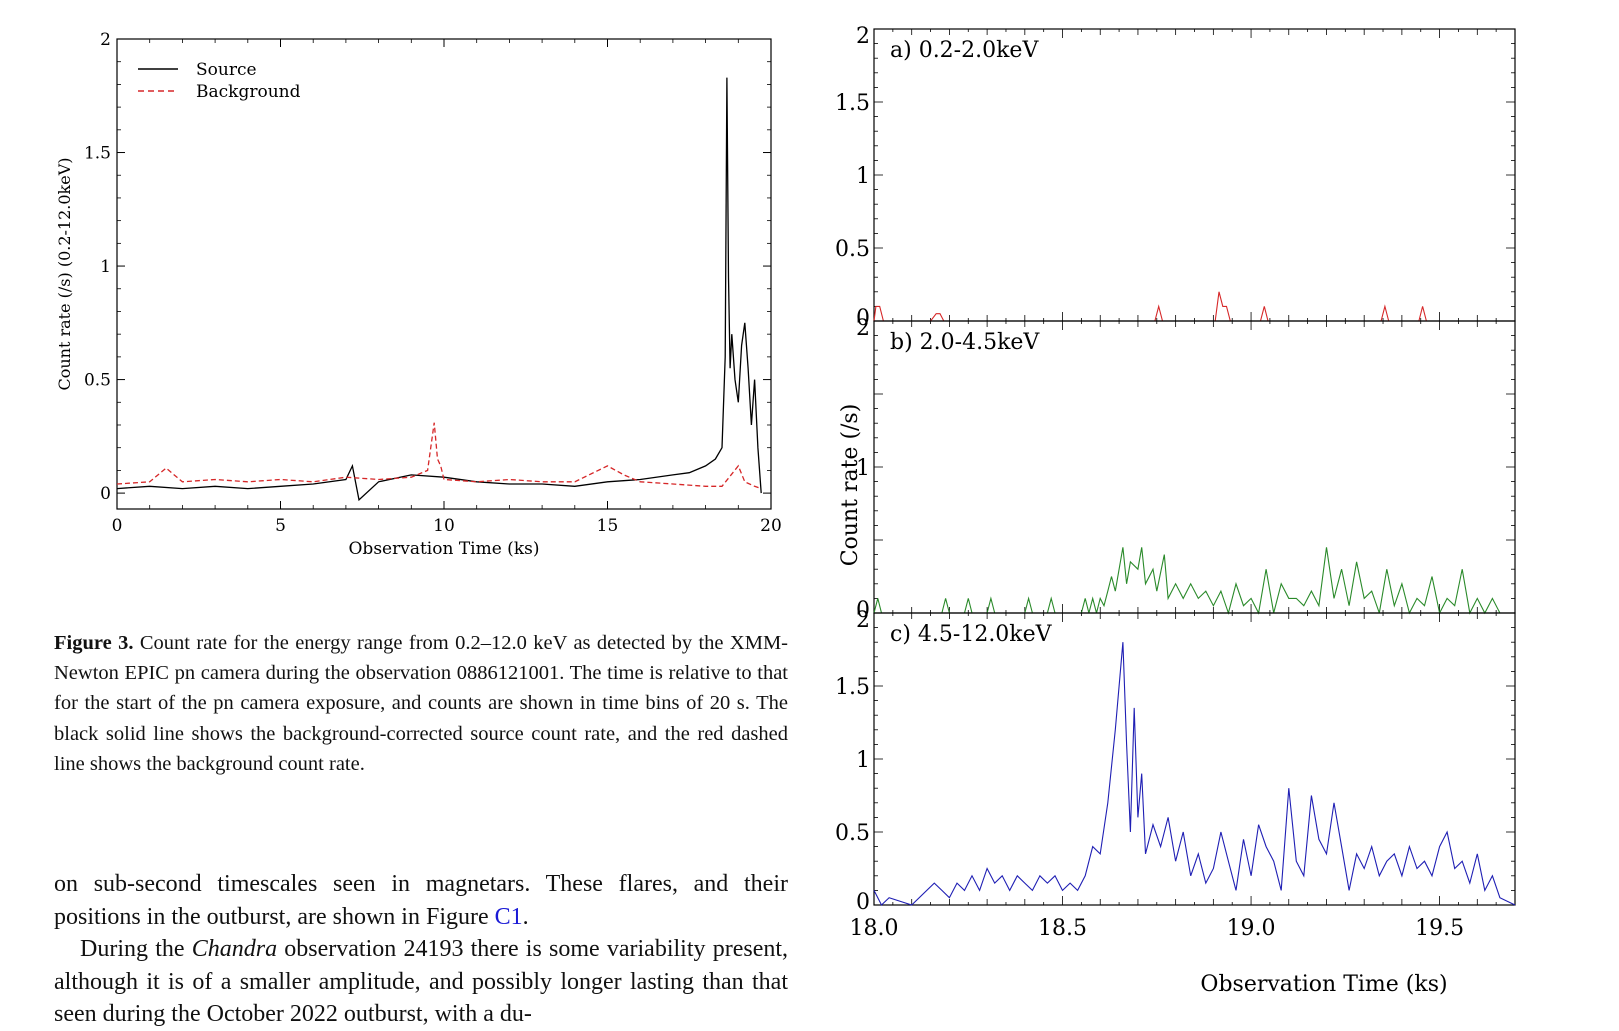  Describe the element at coordinates (508, 916) in the screenshot. I see `figure-c1-link: C1` at that location.